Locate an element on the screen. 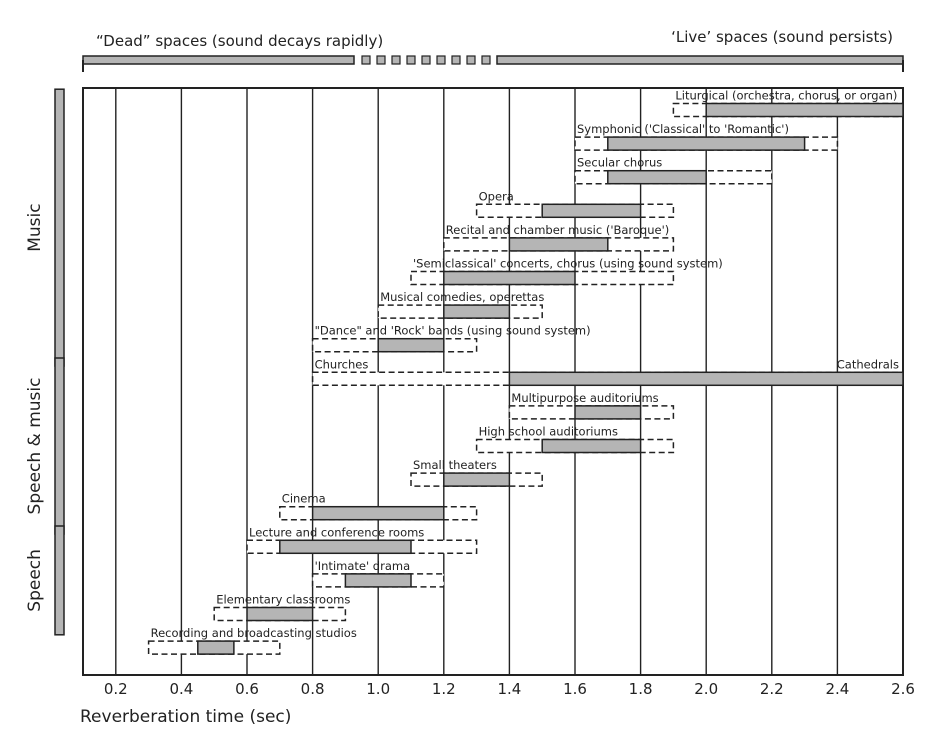 The image size is (941, 744). category-label: Speech & music is located at coordinates (35, 446).